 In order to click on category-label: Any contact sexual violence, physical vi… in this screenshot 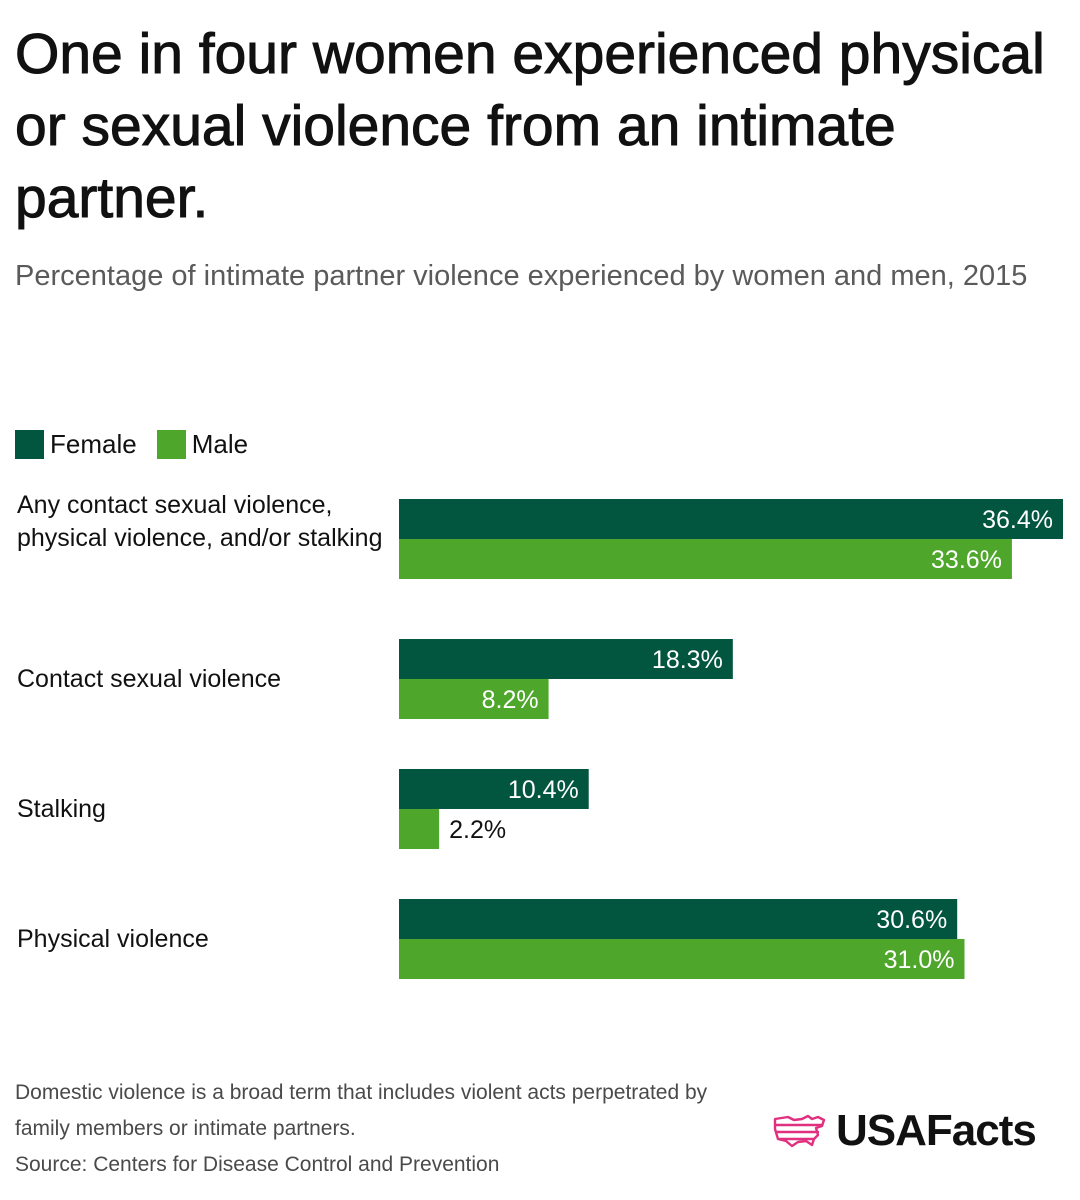, I will do `click(200, 521)`.